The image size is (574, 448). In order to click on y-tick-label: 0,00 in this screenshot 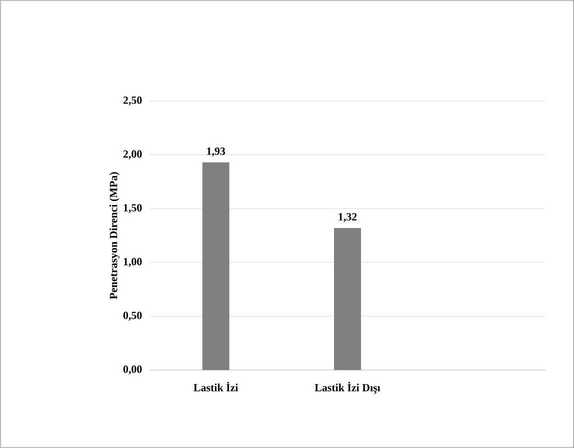, I will do `click(132, 370)`.